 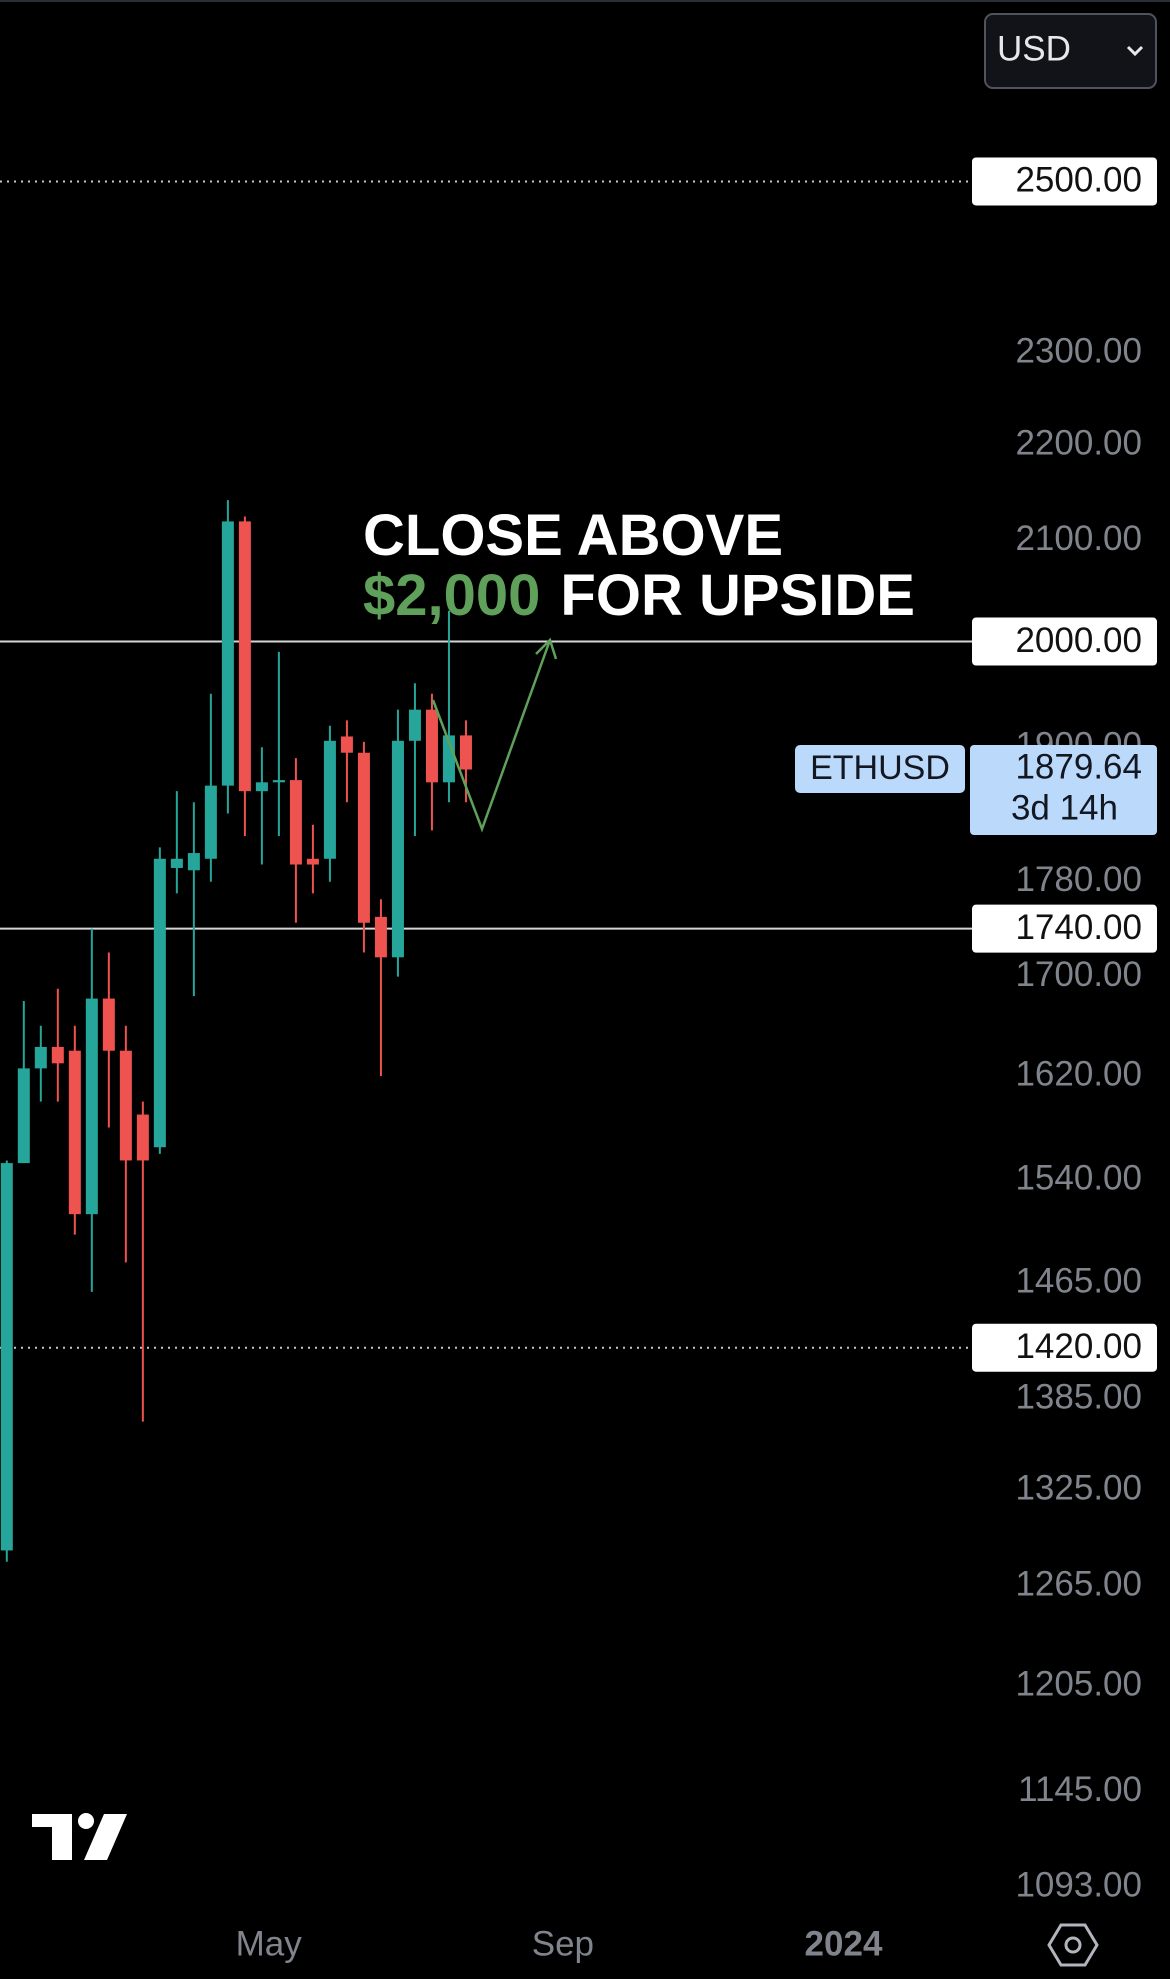 I want to click on x-tick-label: 2024, so click(x=844, y=1943).